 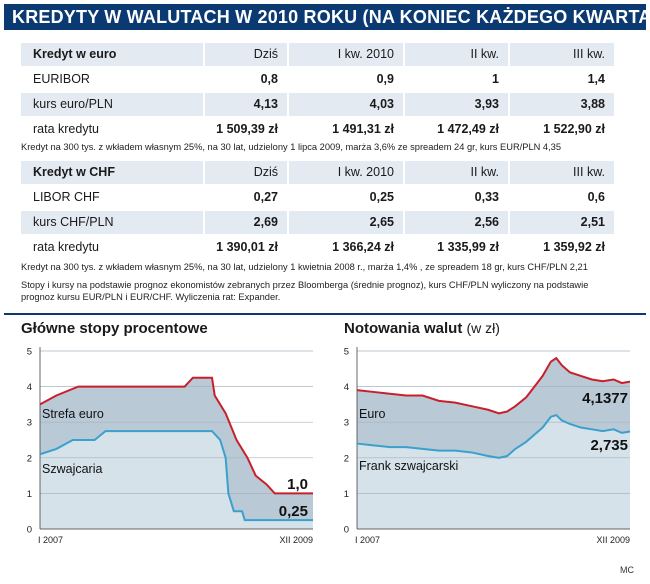 What do you see at coordinates (246, 79) in the screenshot?
I see `table-cell: 0,8` at bounding box center [246, 79].